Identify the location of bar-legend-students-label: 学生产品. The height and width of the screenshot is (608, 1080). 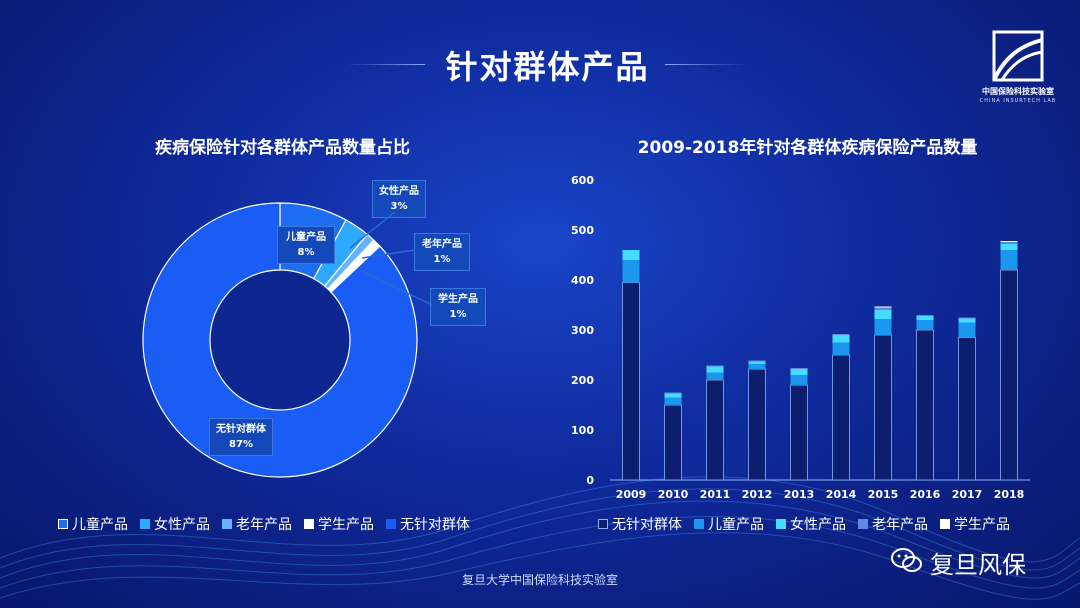
(982, 525).